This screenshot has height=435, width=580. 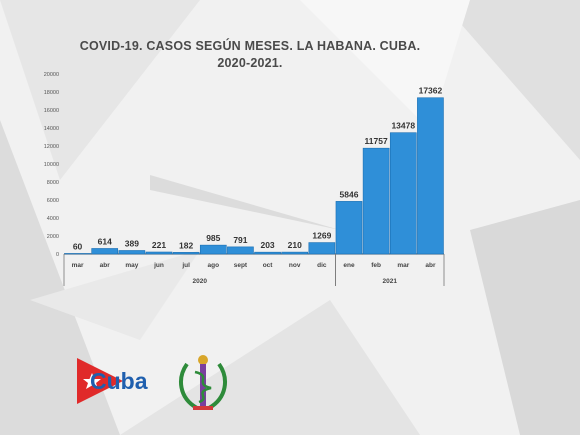 What do you see at coordinates (51, 129) in the screenshot?
I see `y-tick-label: 14000` at bounding box center [51, 129].